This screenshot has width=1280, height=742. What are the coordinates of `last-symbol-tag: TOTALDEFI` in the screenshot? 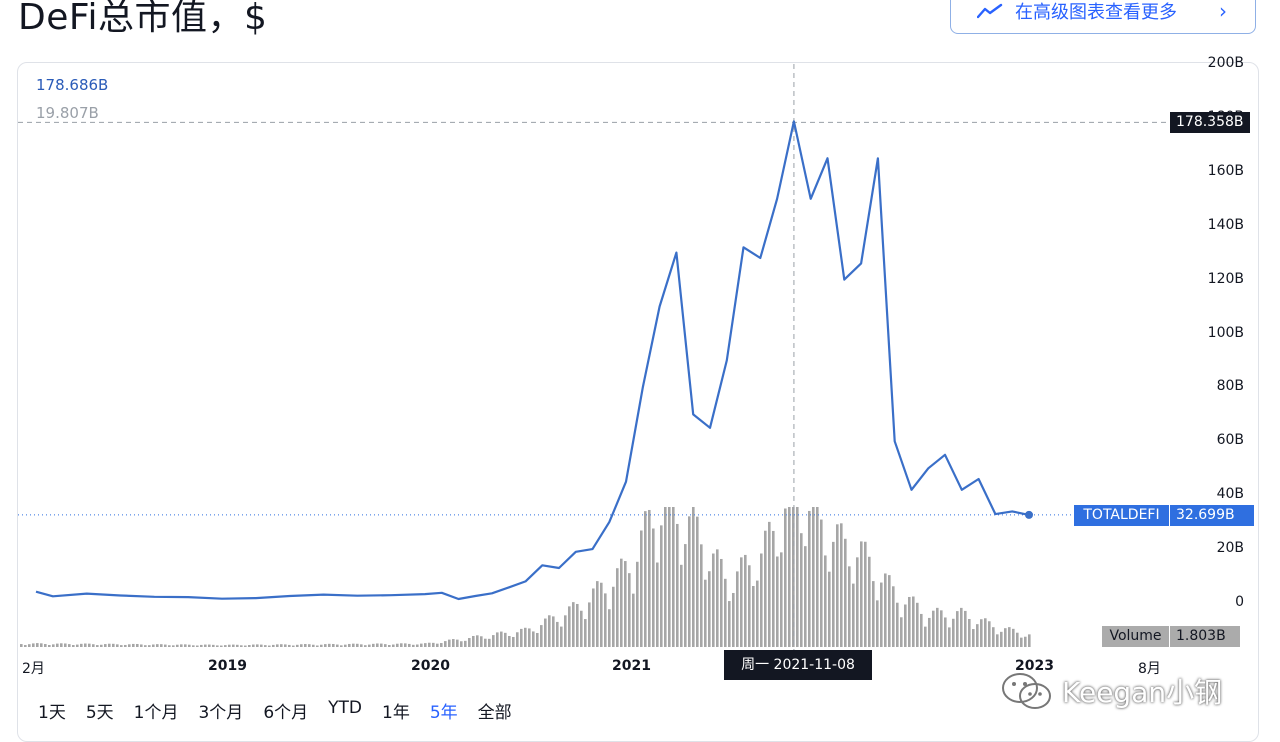 It's located at (1121, 515).